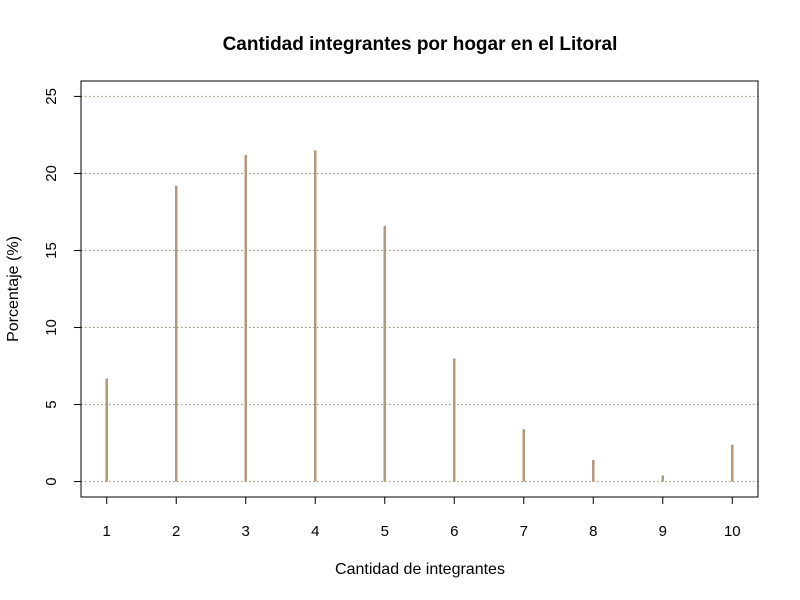  Describe the element at coordinates (51, 173) in the screenshot. I see `y-tick-label: 20` at that location.